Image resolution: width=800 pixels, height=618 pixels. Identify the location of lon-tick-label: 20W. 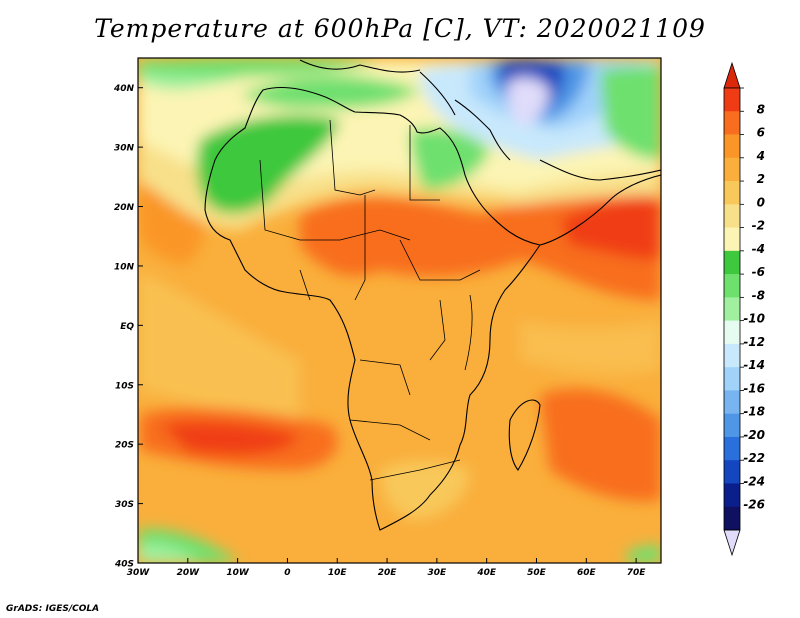
(189, 573).